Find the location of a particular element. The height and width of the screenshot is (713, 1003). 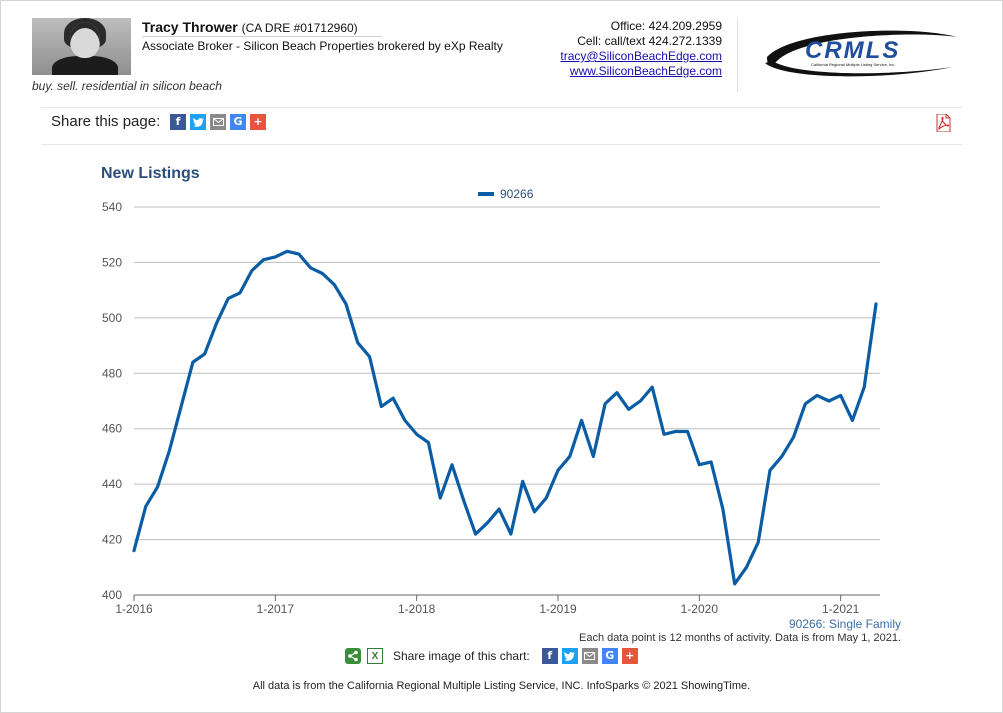

x-tick-label: 1-2021 is located at coordinates (841, 609).